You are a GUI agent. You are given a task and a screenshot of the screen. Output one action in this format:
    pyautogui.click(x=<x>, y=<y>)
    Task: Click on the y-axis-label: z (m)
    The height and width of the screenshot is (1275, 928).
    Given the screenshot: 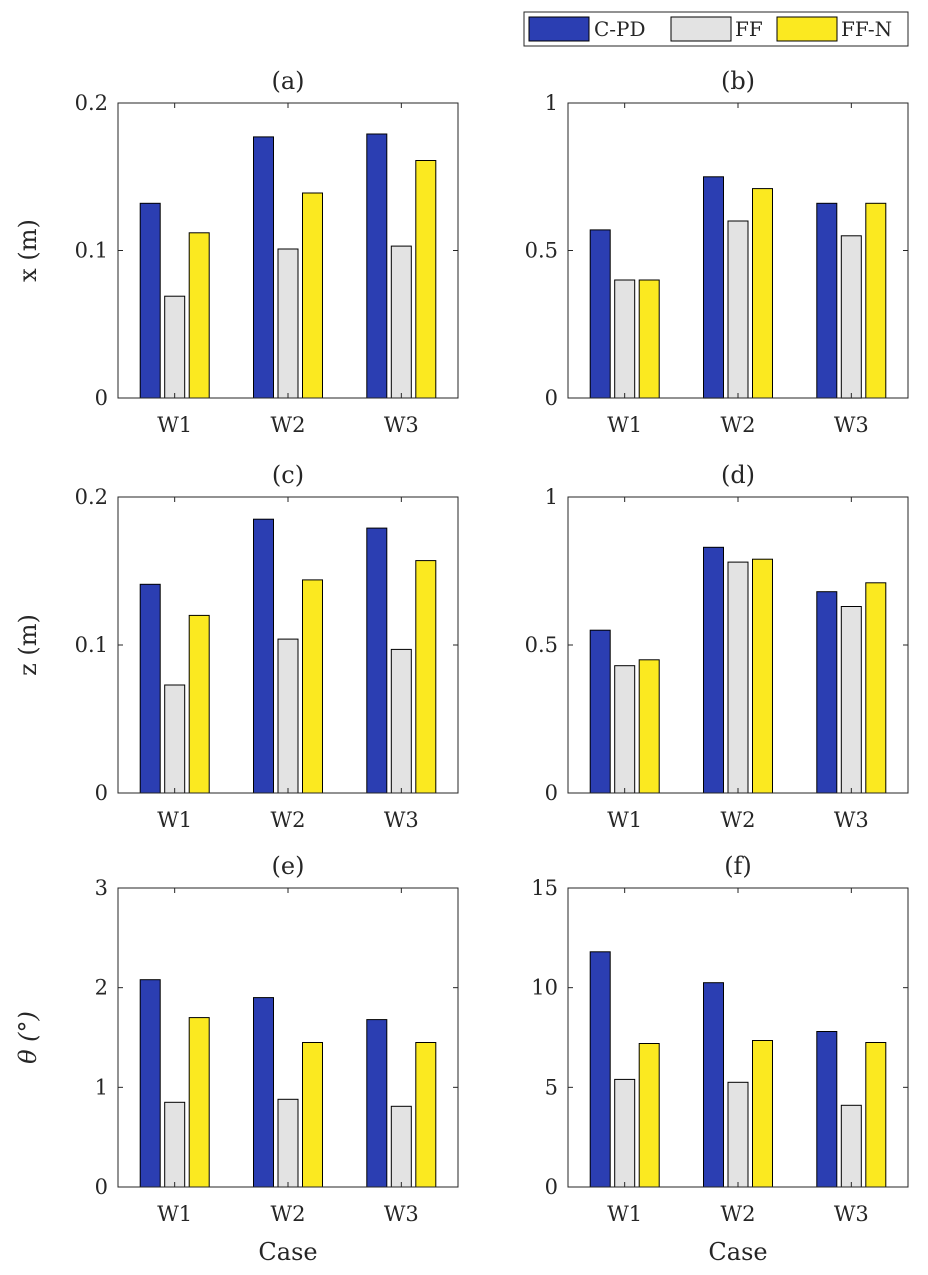 What is the action you would take?
    pyautogui.click(x=28, y=645)
    